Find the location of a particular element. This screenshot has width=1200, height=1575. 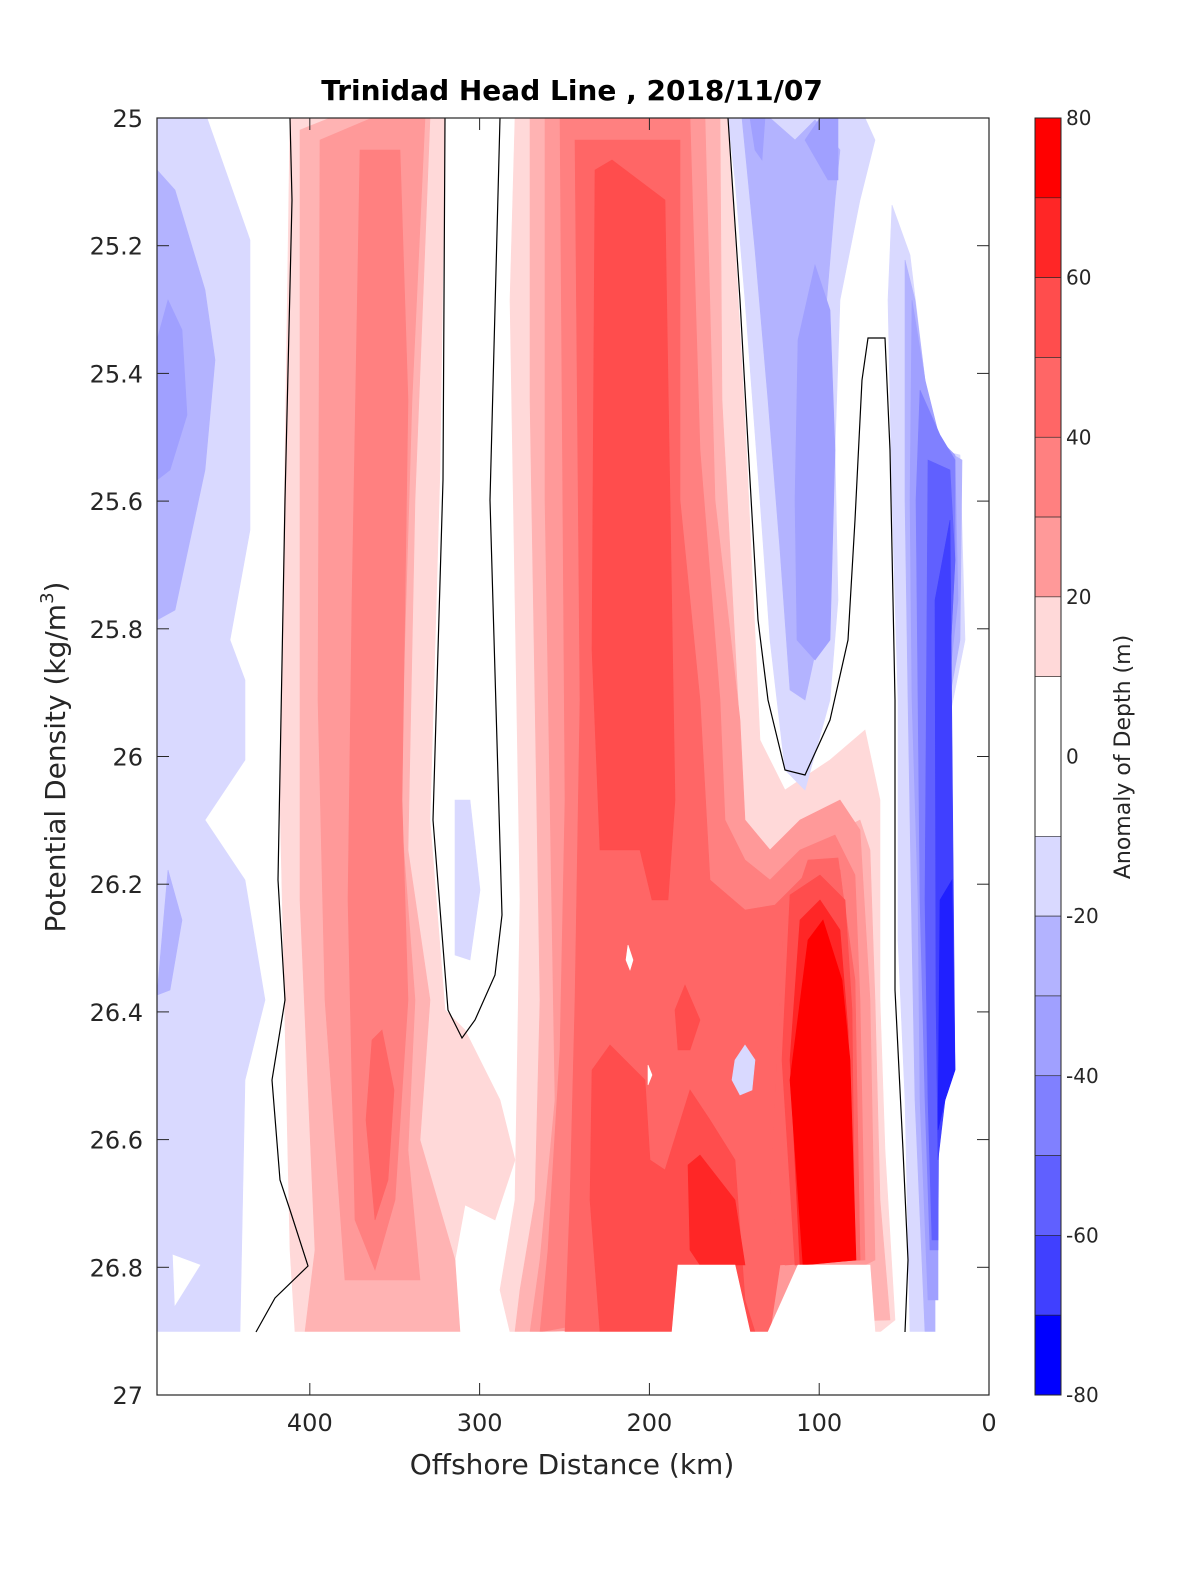

y-axis-title-text: Potential Density (kg/m is located at coordinates (55, 768).